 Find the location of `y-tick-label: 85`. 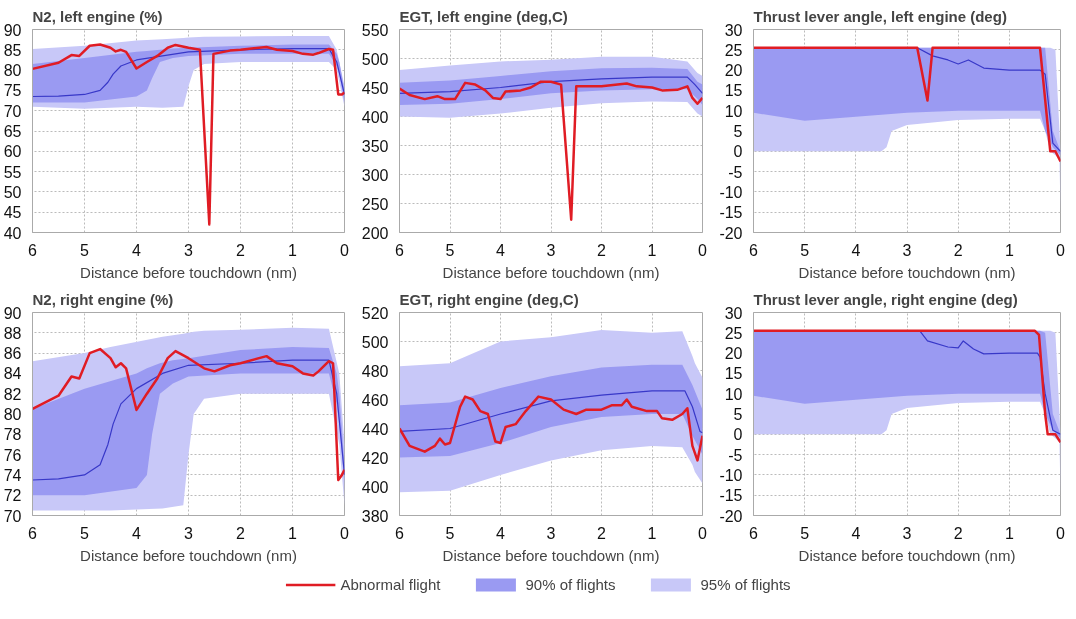

y-tick-label: 85 is located at coordinates (12, 50).